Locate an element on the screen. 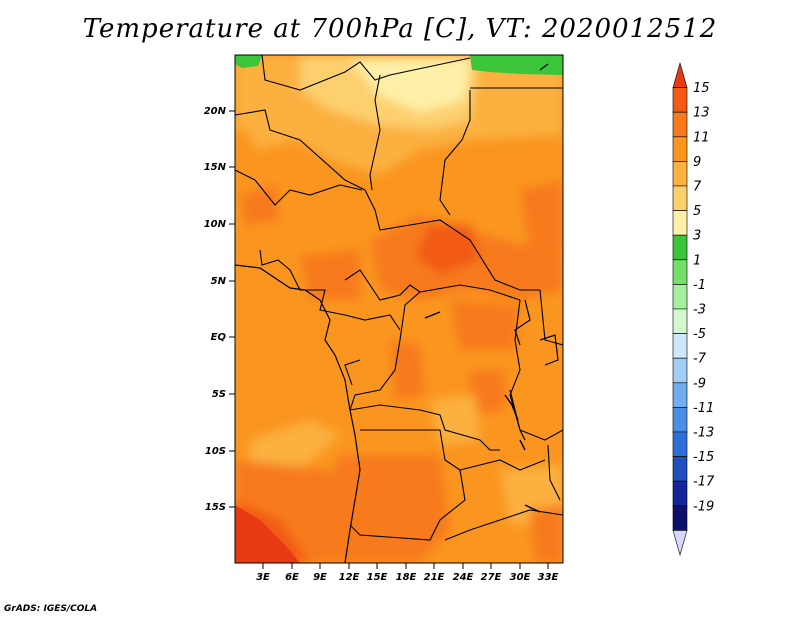 This screenshot has height=618, width=800. y-tick-label: 5S is located at coordinates (219, 394).